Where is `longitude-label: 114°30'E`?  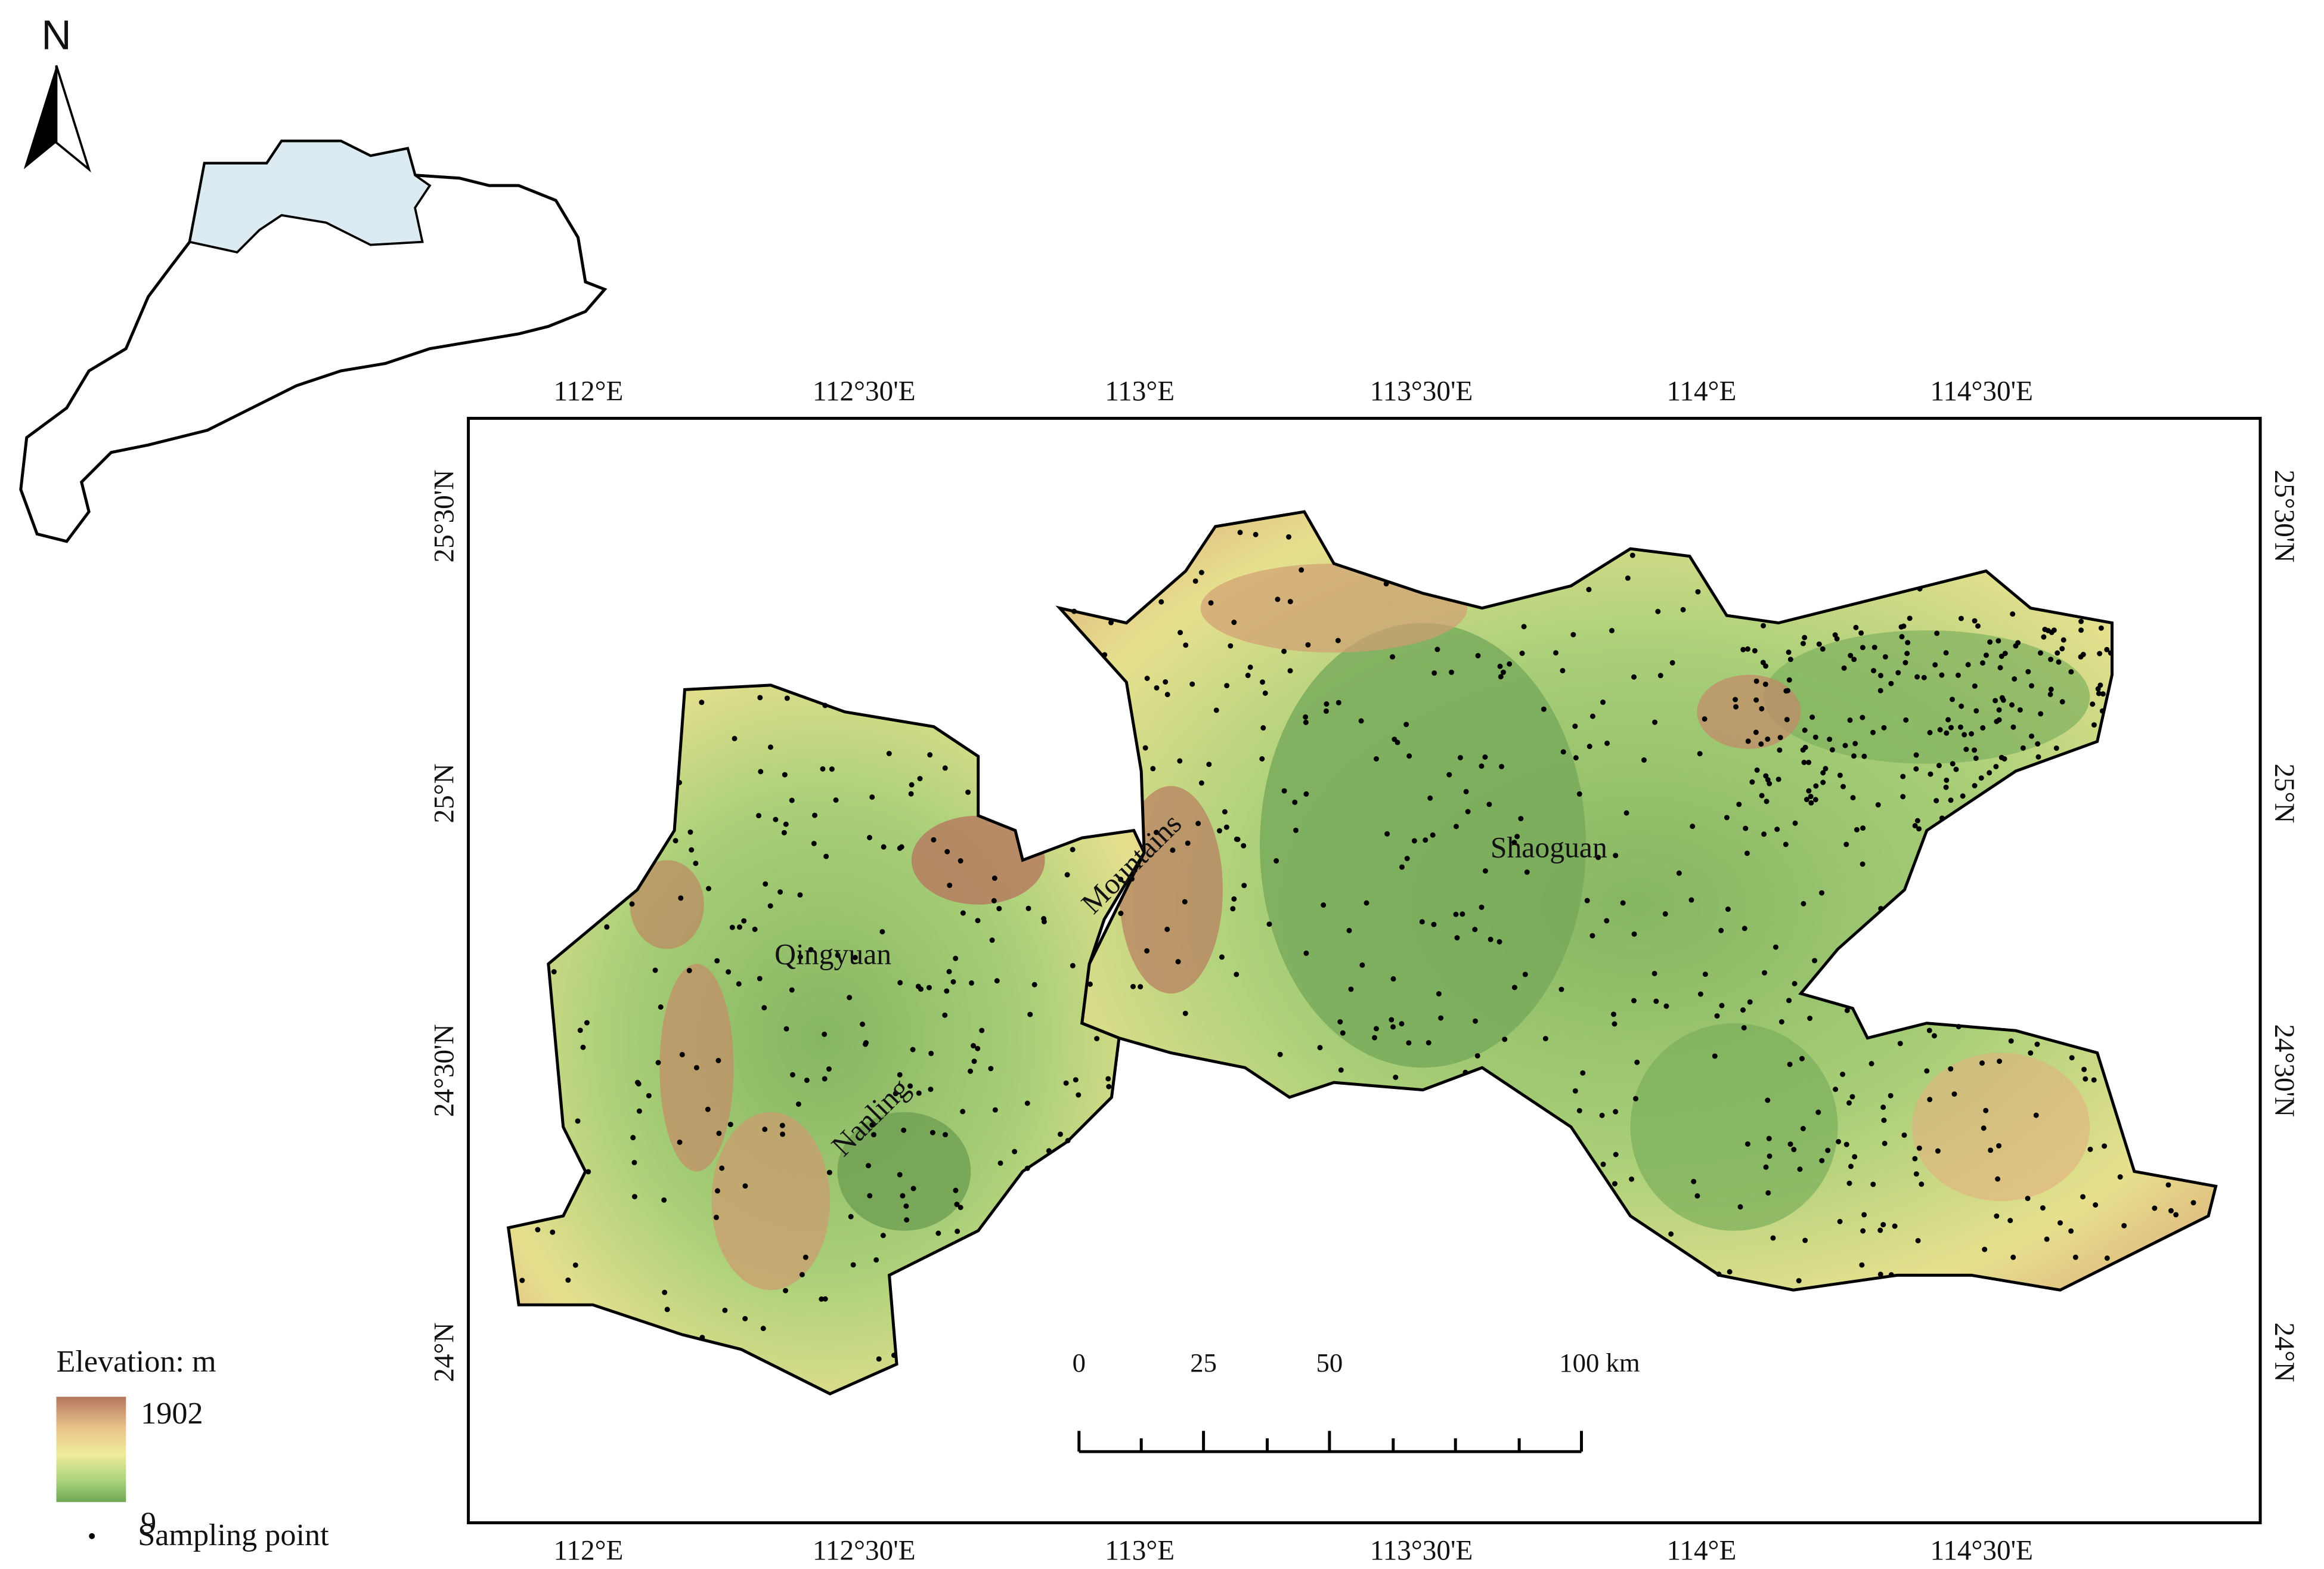 longitude-label: 114°30'E is located at coordinates (1981, 391).